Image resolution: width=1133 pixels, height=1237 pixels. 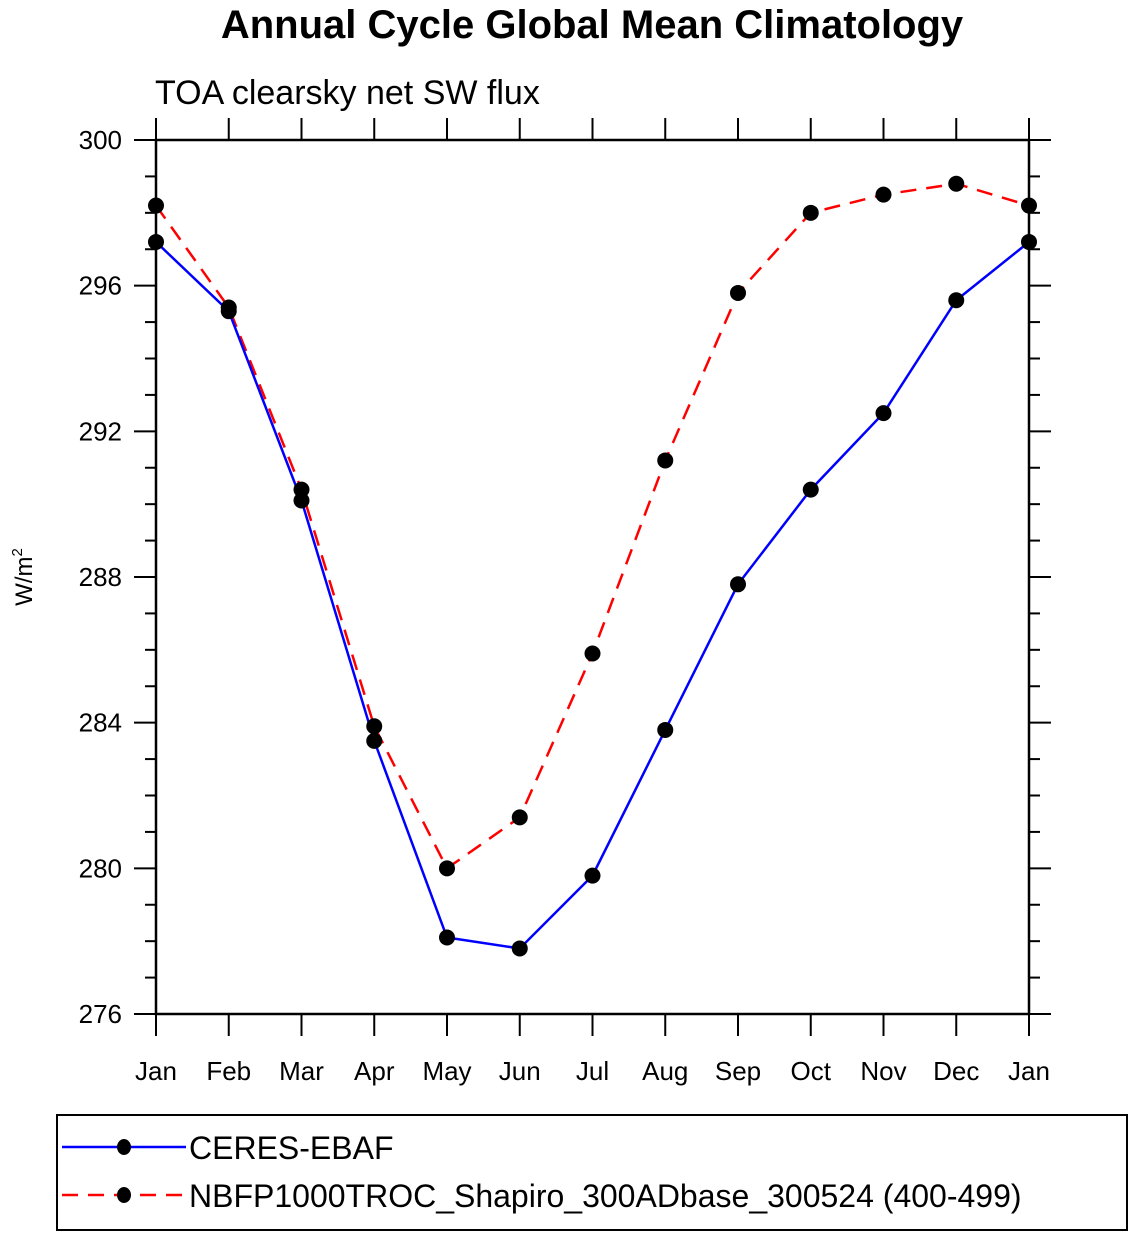 What do you see at coordinates (100, 577) in the screenshot?
I see `y-tick-label: 288` at bounding box center [100, 577].